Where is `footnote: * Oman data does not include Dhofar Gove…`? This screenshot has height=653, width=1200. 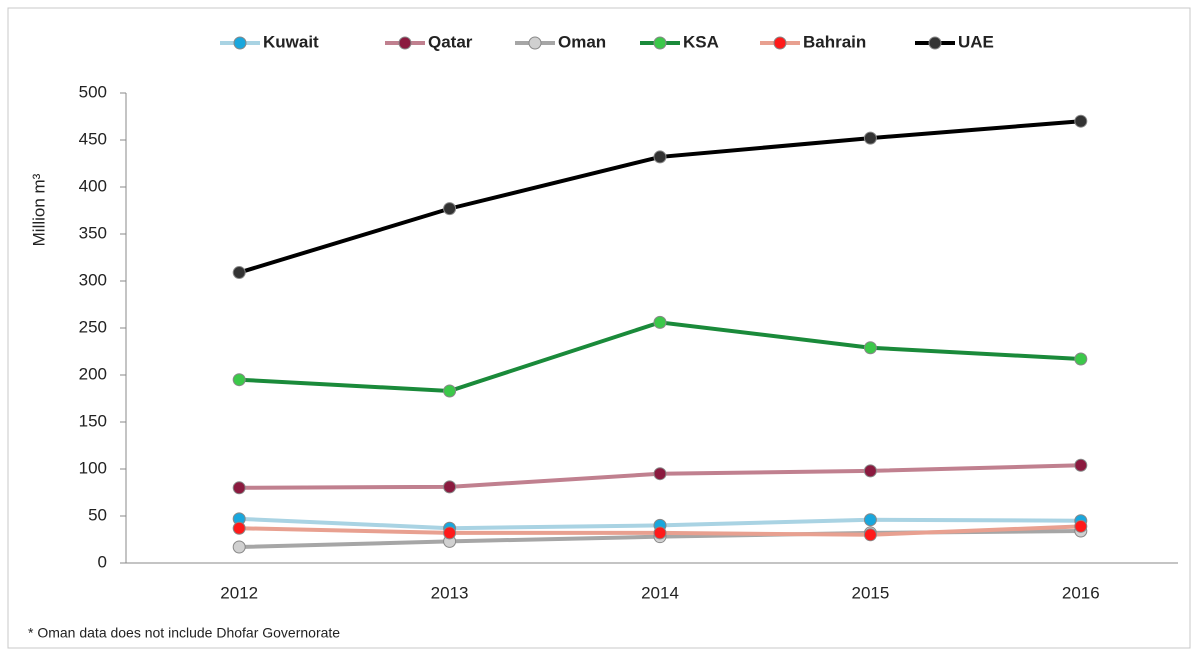
footnote: * Oman data does not include Dhofar Gove… is located at coordinates (184, 633).